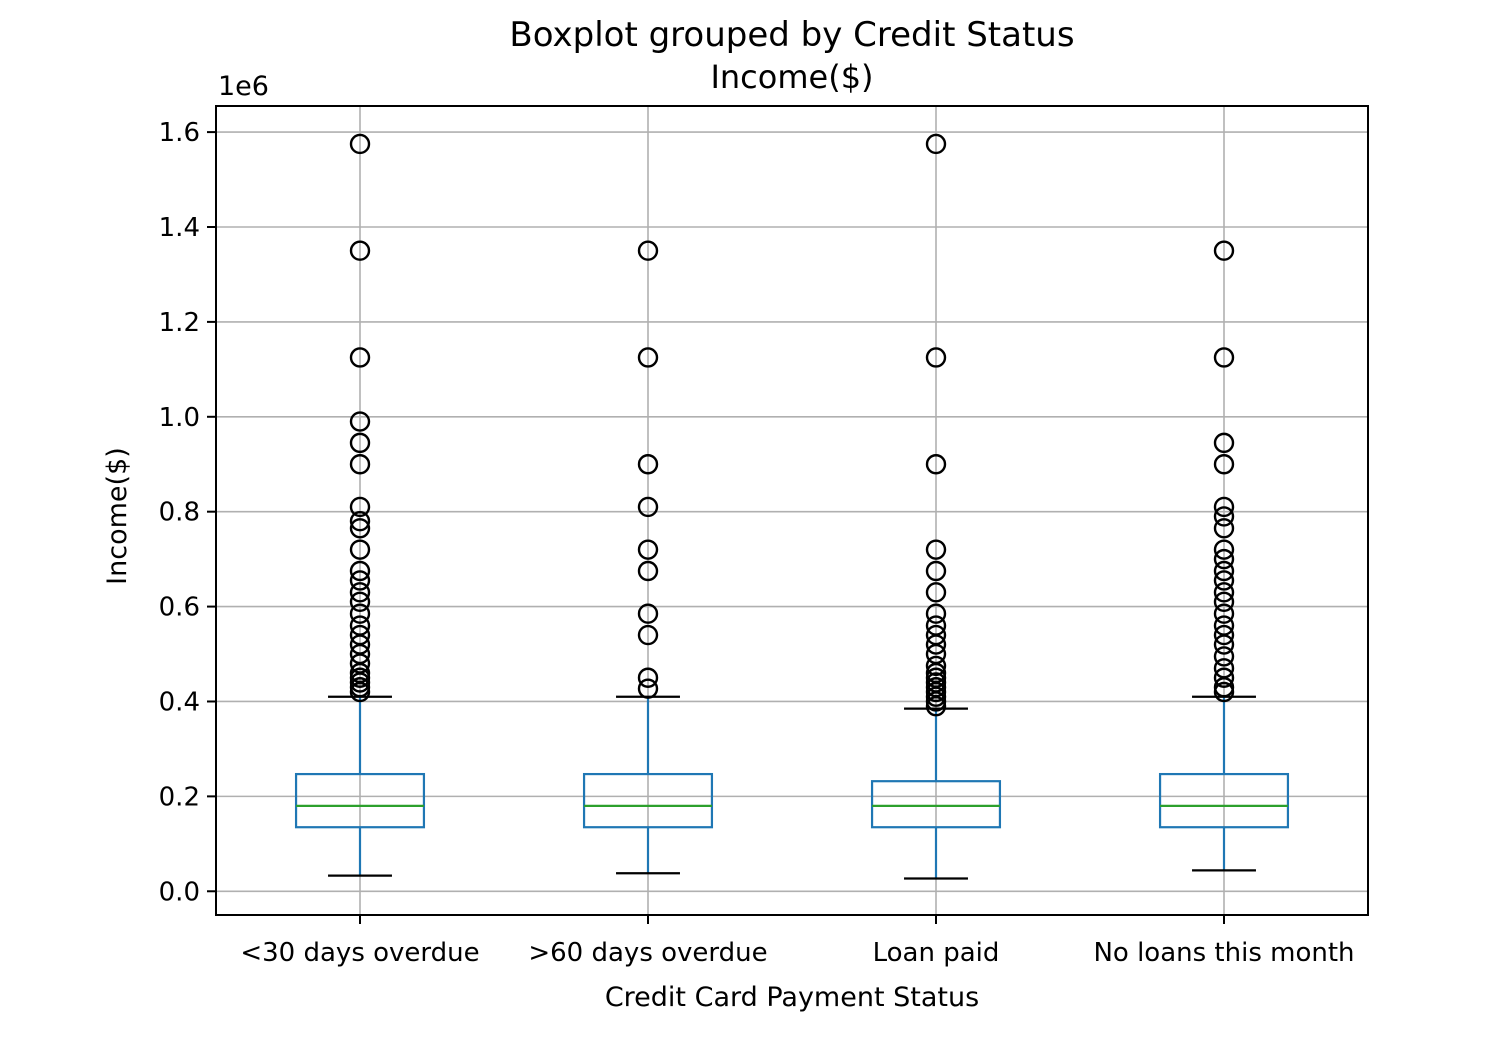 This screenshot has height=1037, width=1500. I want to click on y-tick-label: 1.6, so click(179, 133).